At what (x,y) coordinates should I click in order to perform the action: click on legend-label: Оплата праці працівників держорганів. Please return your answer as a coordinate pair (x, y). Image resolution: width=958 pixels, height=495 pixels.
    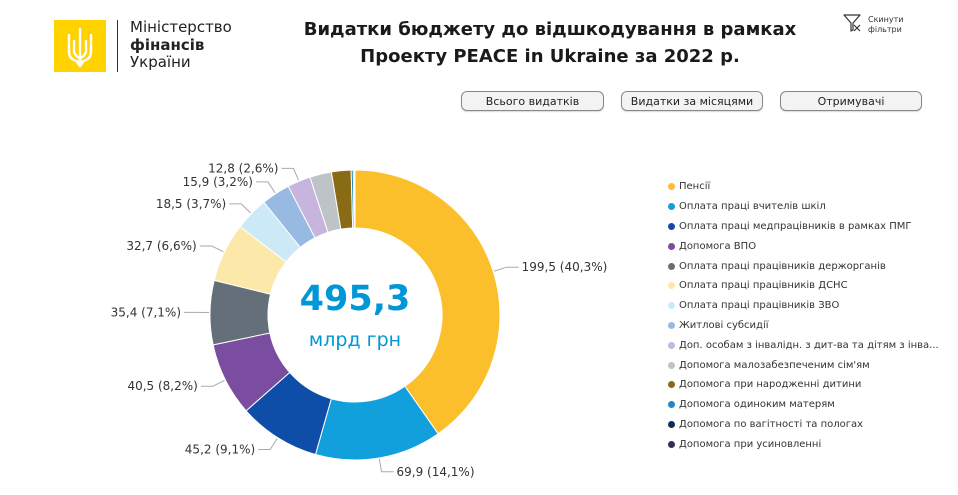
    Looking at the image, I should click on (782, 266).